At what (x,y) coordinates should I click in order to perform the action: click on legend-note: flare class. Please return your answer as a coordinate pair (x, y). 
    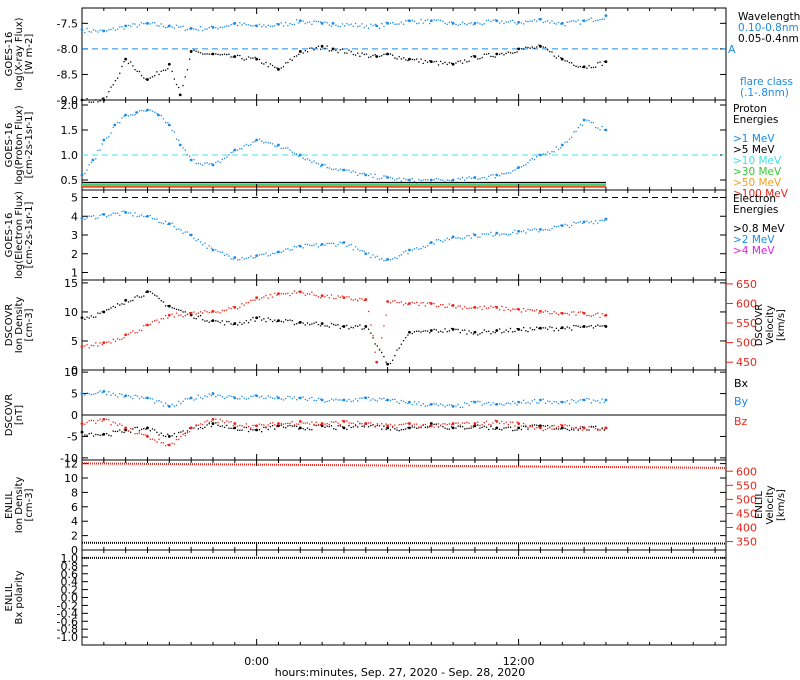
    Looking at the image, I should click on (766, 82).